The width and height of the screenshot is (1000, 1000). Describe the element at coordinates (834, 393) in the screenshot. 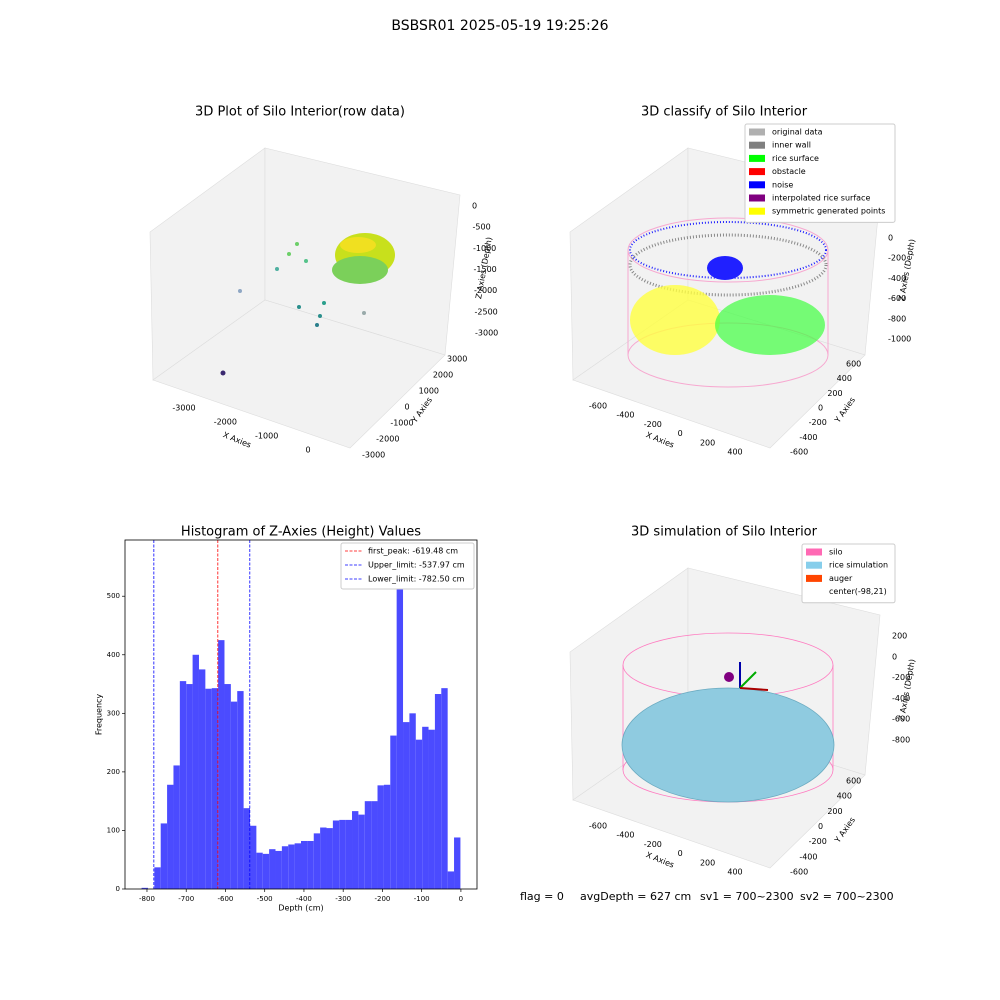

I see `y-tick-label: 200` at that location.